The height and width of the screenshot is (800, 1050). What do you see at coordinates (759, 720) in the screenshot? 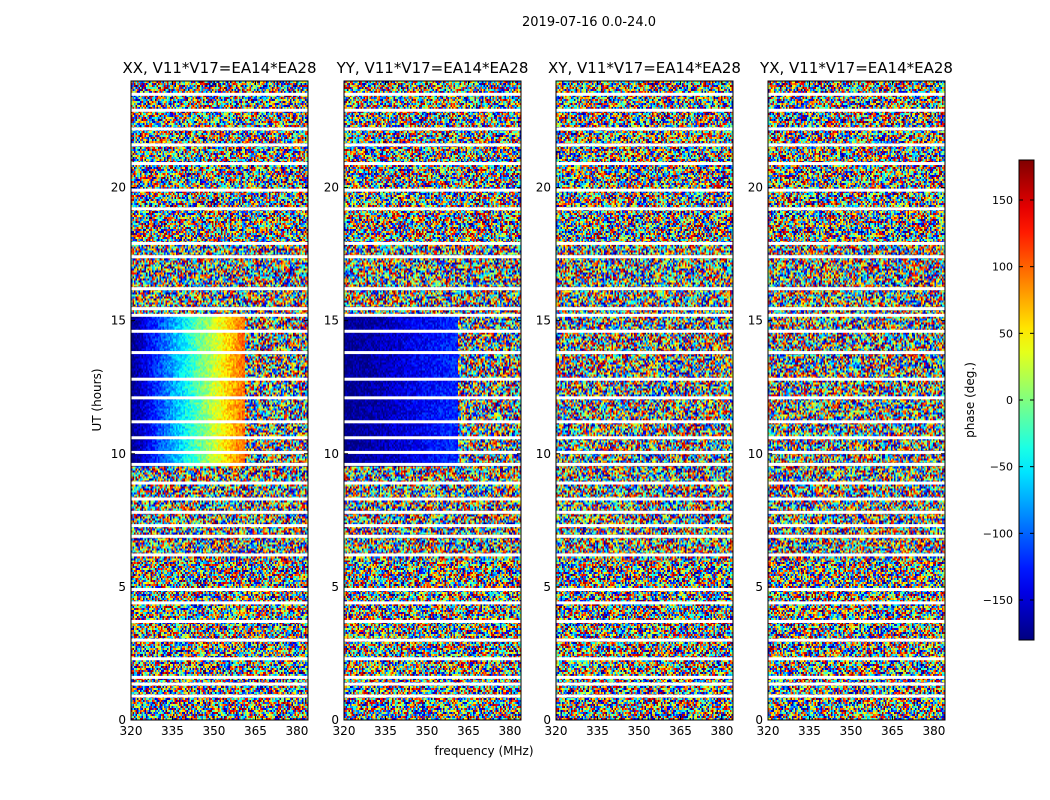
I see `y-tick-label: 0` at bounding box center [759, 720].